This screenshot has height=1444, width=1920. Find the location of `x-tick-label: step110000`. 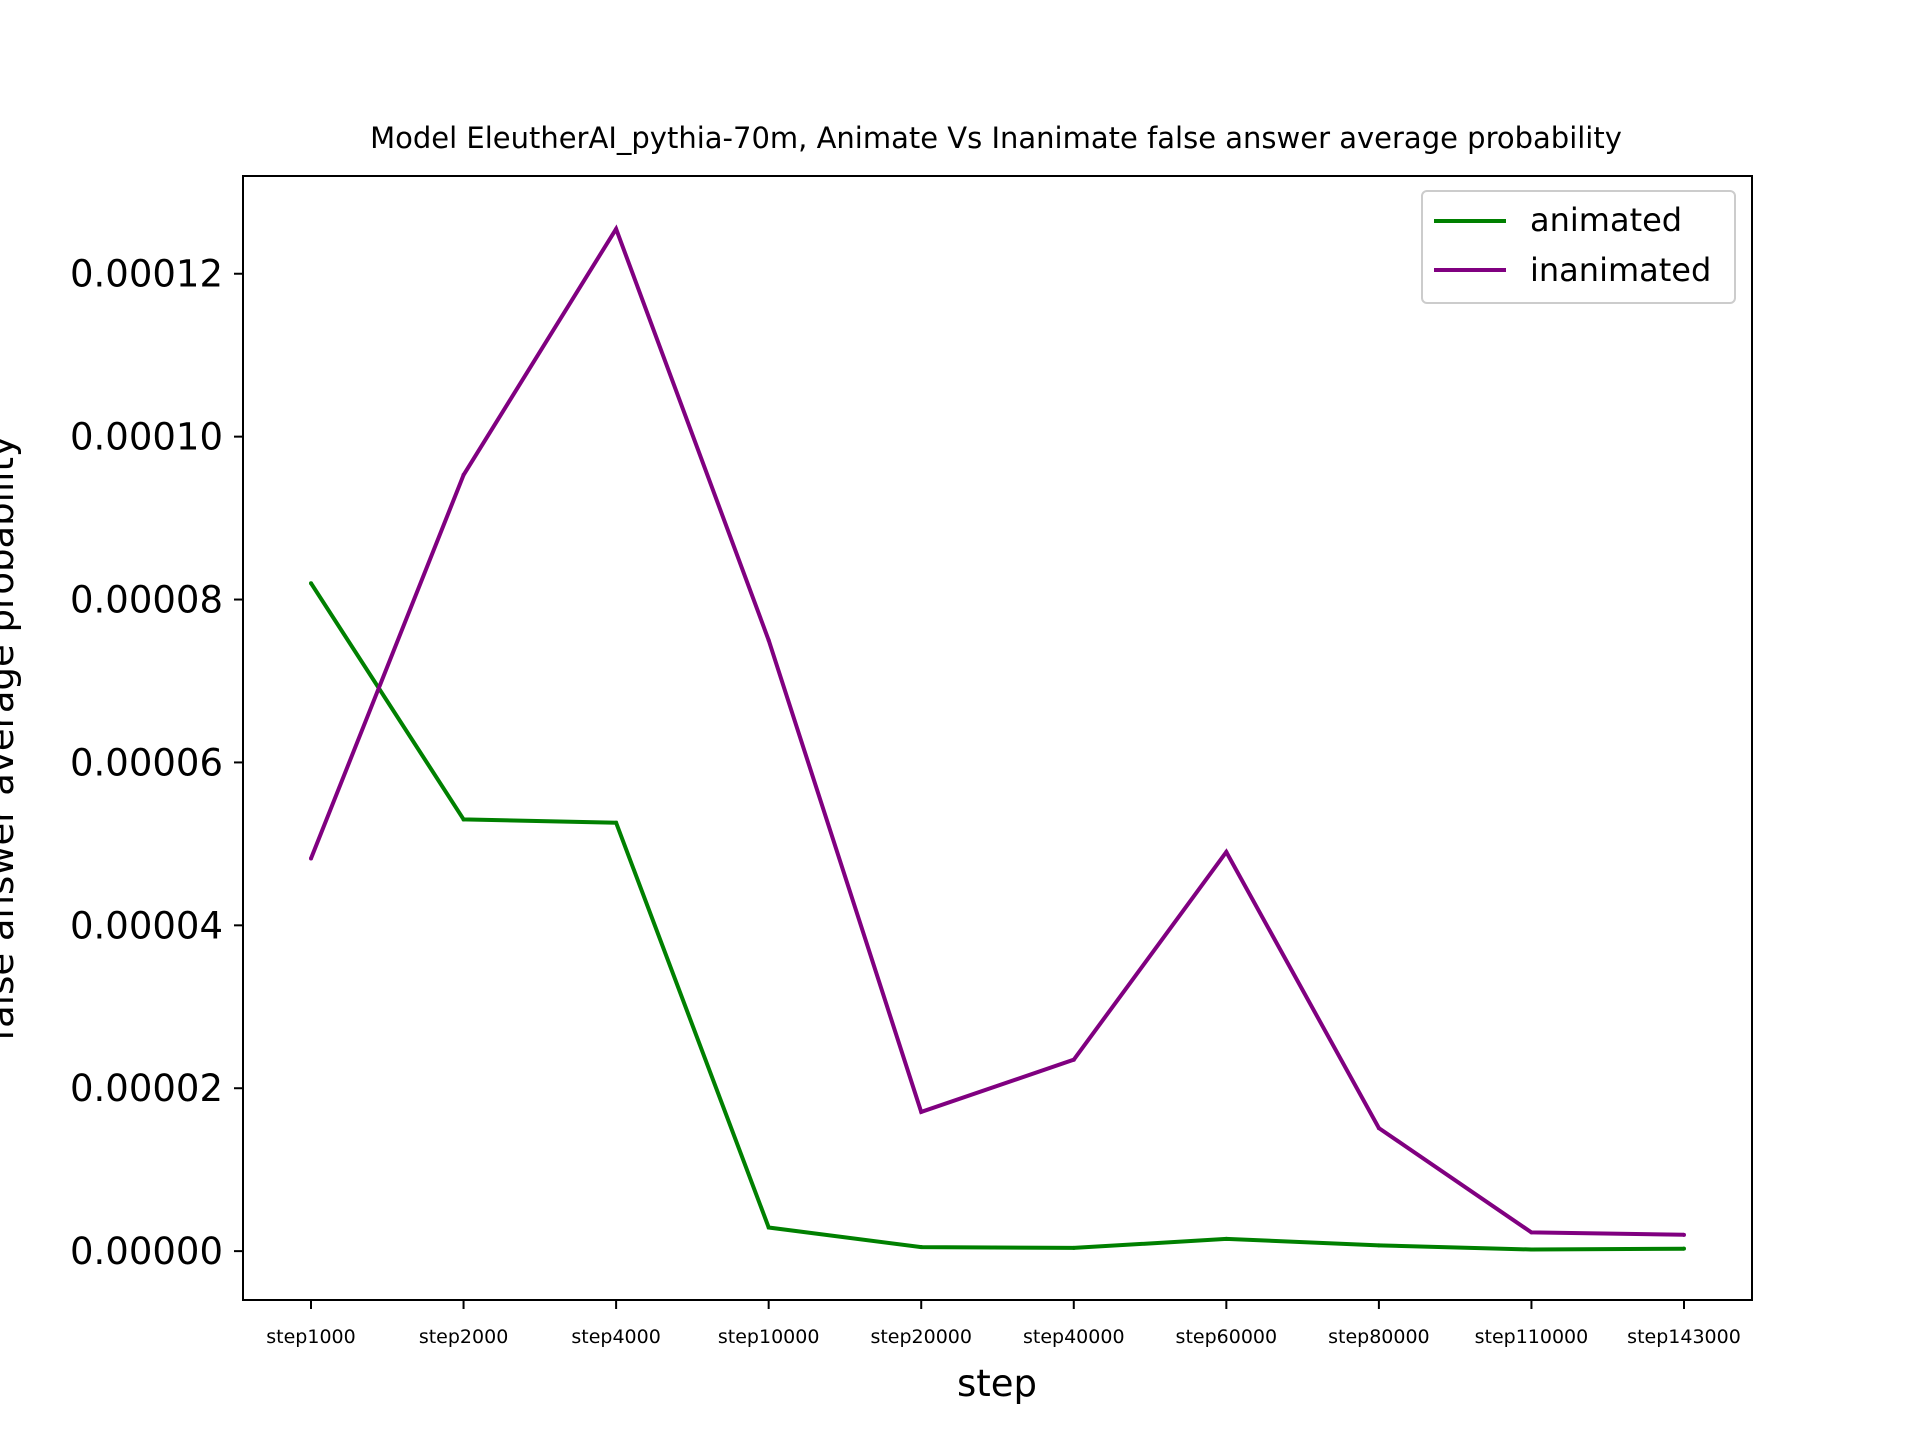

x-tick-label: step110000 is located at coordinates (1532, 1337).